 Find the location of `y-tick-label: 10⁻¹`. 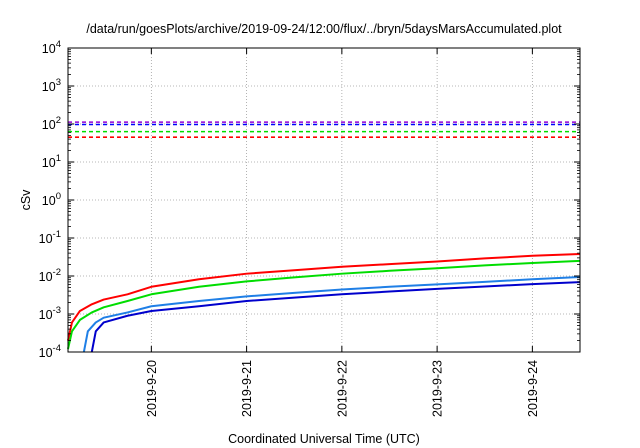

y-tick-label: 10⁻¹ is located at coordinates (50, 237).